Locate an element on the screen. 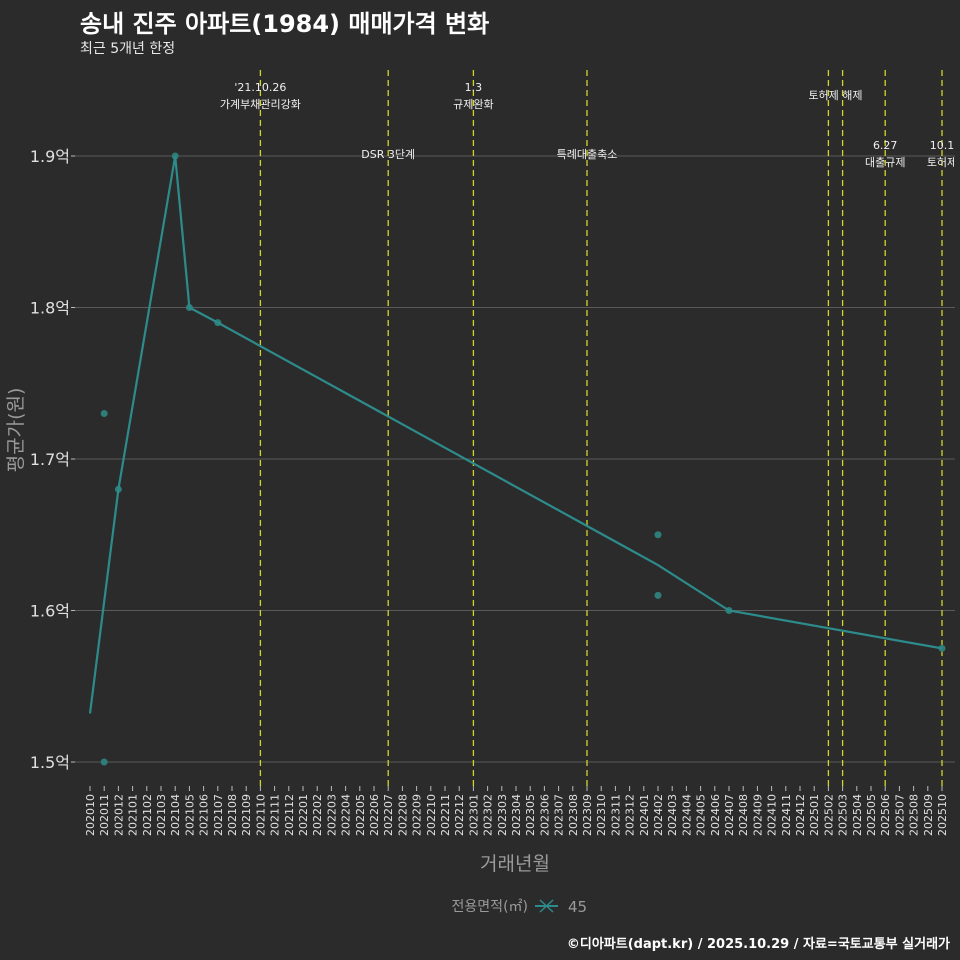  event-label: 6.27 is located at coordinates (885, 145).